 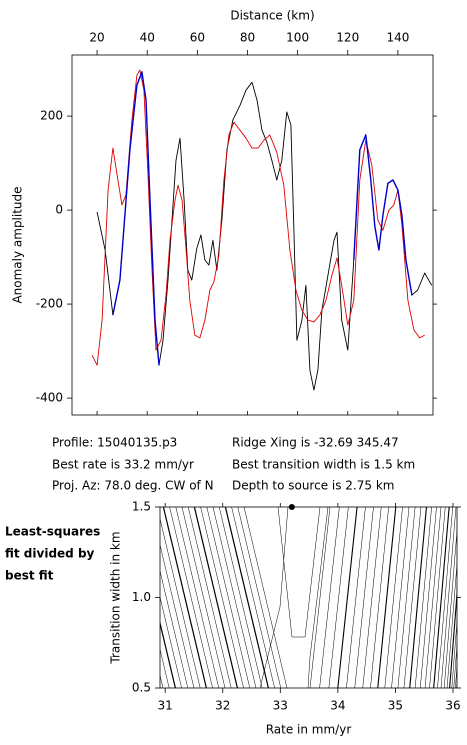 I want to click on y-tick-label: 0.5, so click(x=141, y=688).